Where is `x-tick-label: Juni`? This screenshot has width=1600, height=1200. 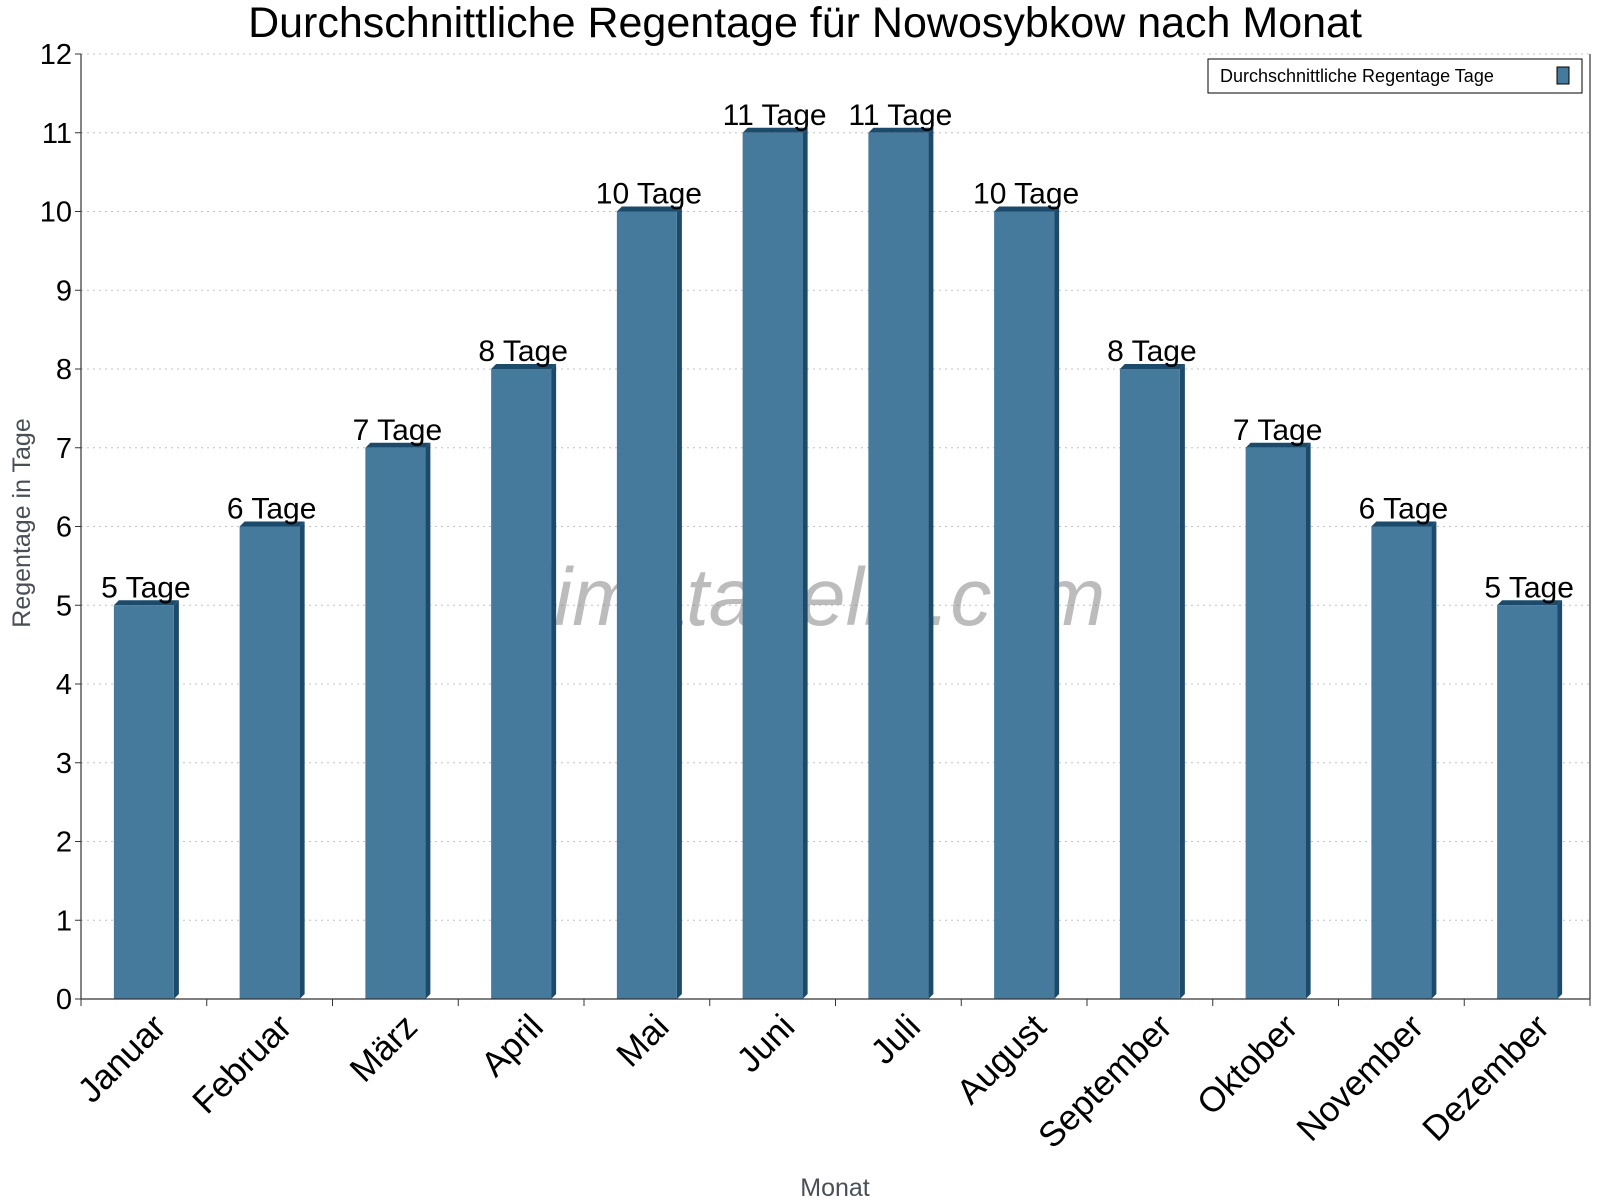
x-tick-label: Juni is located at coordinates (765, 1043).